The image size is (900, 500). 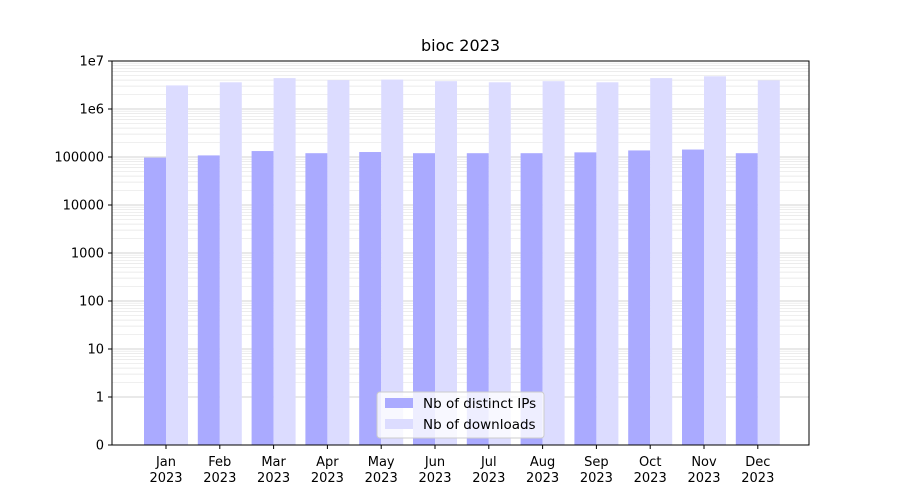 I want to click on x-tick-label: Dec 2023, so click(x=757, y=470).